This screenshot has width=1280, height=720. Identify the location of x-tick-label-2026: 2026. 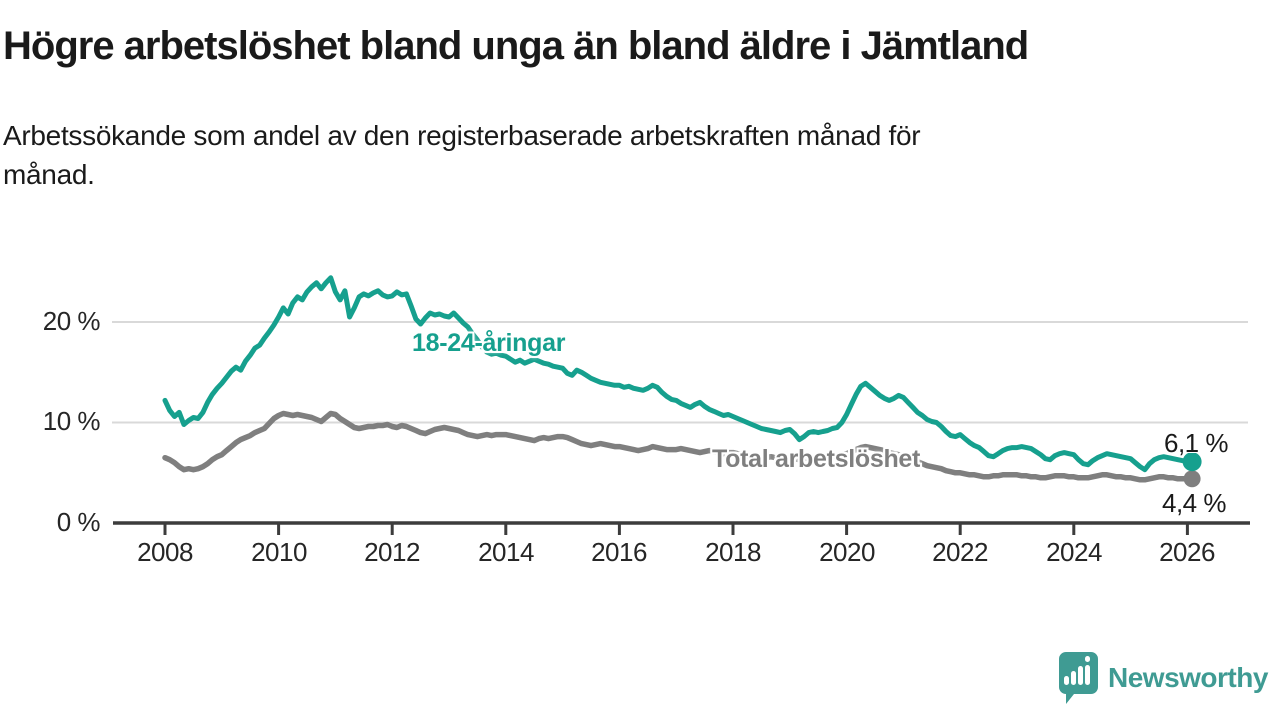
(1187, 552).